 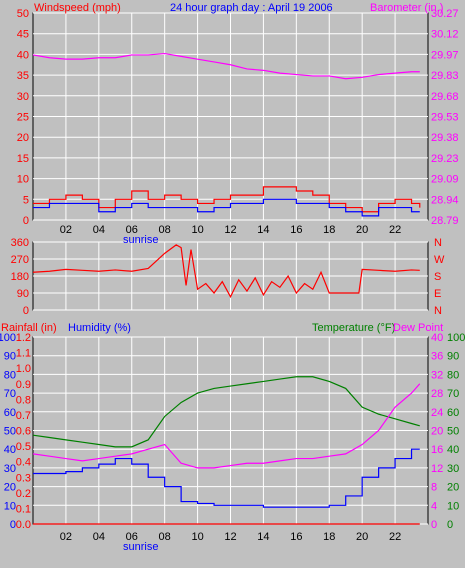 What do you see at coordinates (10, 413) in the screenshot?
I see `y-tick-humidity-60: 60` at bounding box center [10, 413].